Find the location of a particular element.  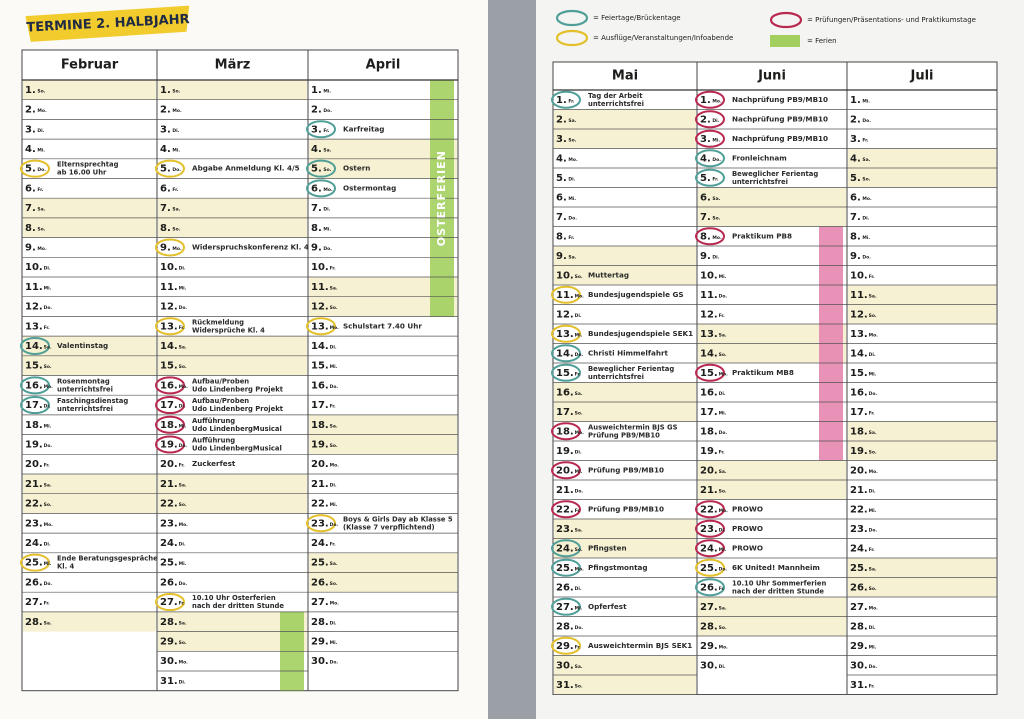

event-text: Pfingsten is located at coordinates (607, 547).